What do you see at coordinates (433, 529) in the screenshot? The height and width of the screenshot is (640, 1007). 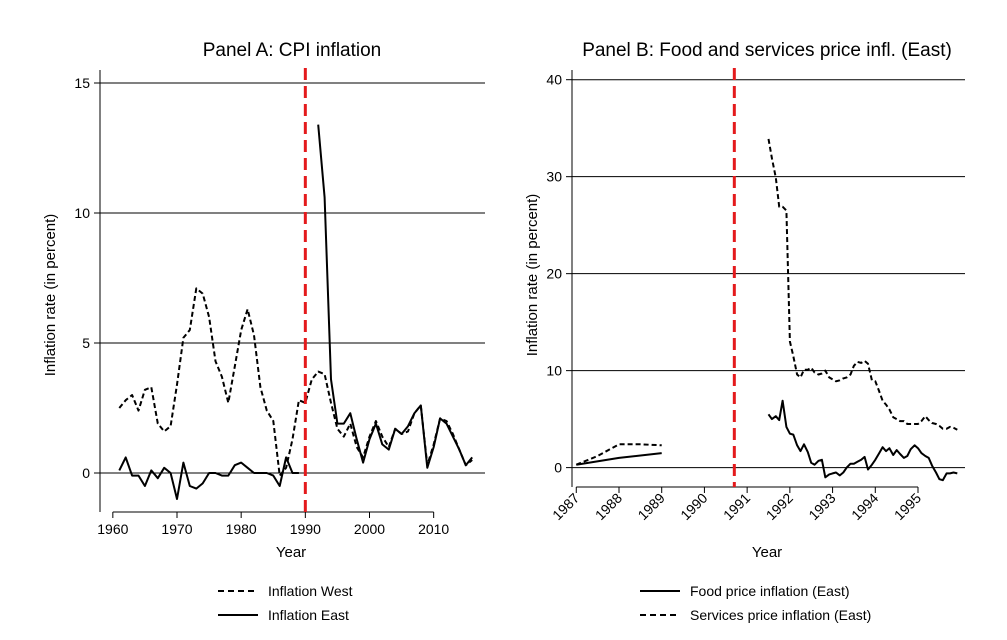 I see `x-tick-label: 2010` at bounding box center [433, 529].